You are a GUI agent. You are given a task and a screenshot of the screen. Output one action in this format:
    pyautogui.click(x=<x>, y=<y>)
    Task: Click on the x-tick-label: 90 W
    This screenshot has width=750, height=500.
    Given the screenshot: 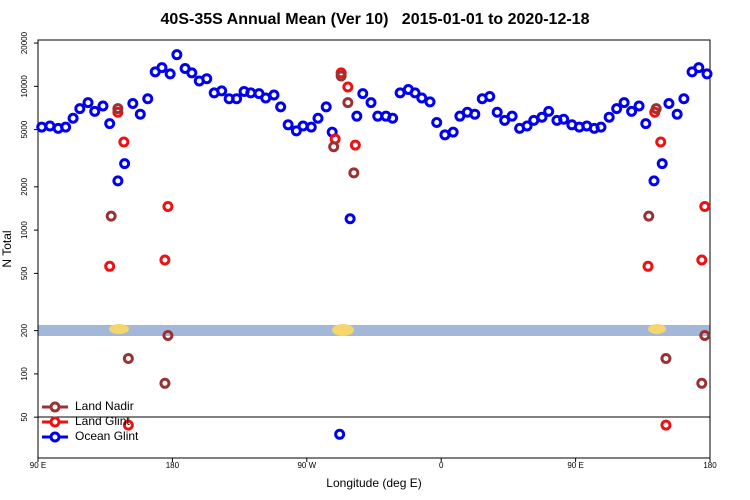 What is the action you would take?
    pyautogui.click(x=306, y=465)
    